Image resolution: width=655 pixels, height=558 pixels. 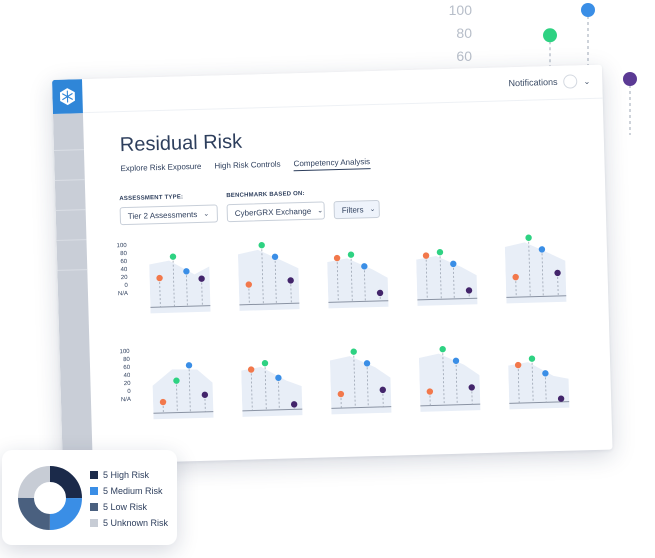 I want to click on legend-label: 5 Medium Risk, so click(x=133, y=491).